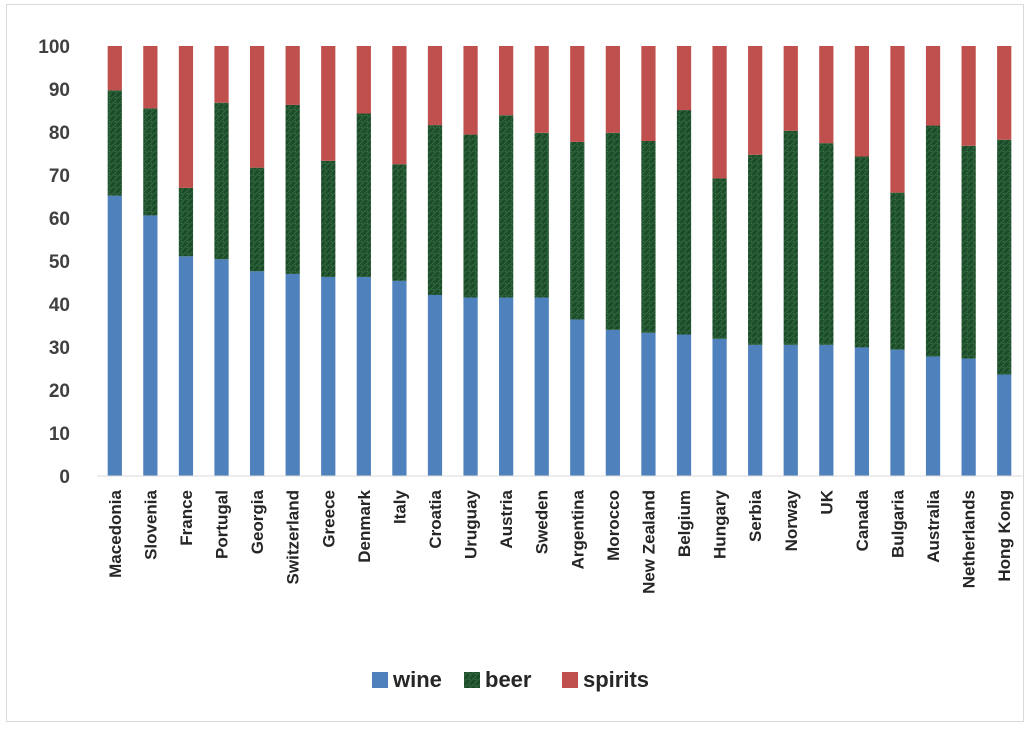 The width and height of the screenshot is (1034, 731). I want to click on x-category-label: Hungary, so click(720, 524).